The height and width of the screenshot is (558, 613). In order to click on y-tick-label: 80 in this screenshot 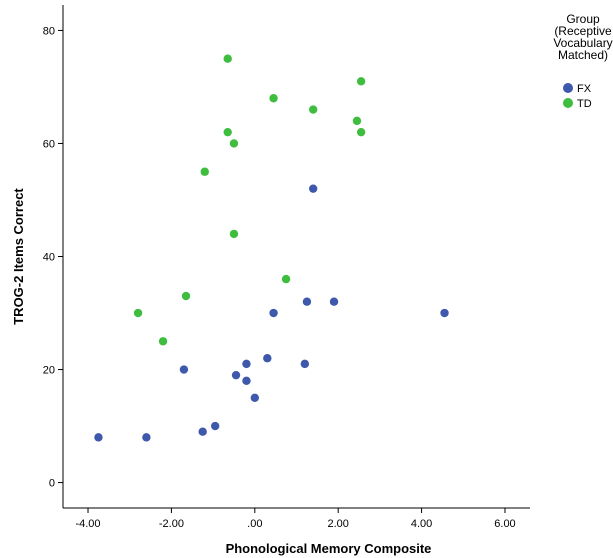, I will do `click(49, 31)`.